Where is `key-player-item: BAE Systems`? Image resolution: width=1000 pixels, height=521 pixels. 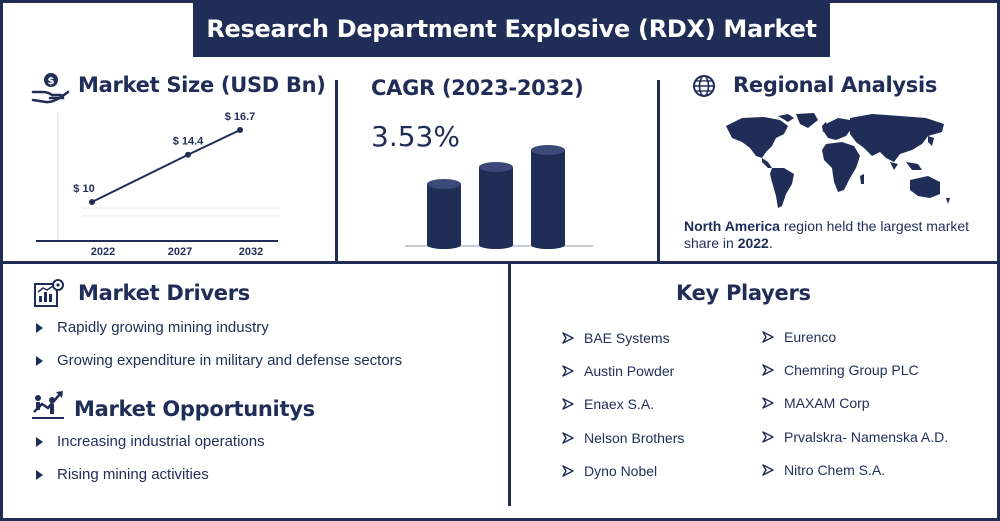
key-player-item: BAE Systems is located at coordinates (616, 338).